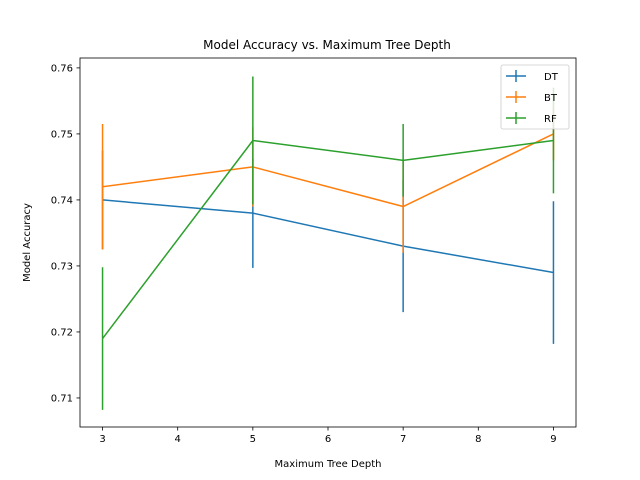 This screenshot has width=640, height=480. I want to click on y-axis-label: Model Accuracy, so click(27, 242).